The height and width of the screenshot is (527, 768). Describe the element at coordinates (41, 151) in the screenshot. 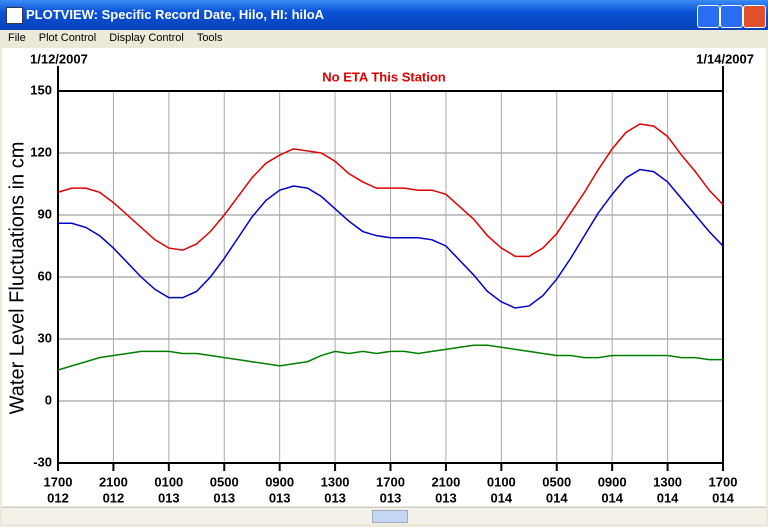

I see `y-tick-label: 120` at that location.